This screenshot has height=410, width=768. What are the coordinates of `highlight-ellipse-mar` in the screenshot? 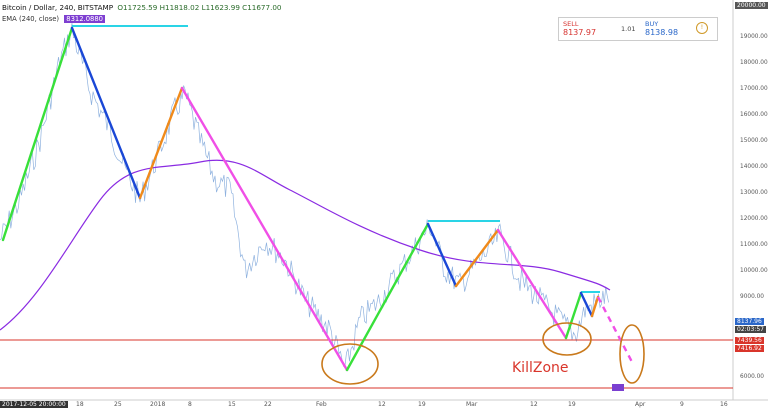 It's located at (567, 339).